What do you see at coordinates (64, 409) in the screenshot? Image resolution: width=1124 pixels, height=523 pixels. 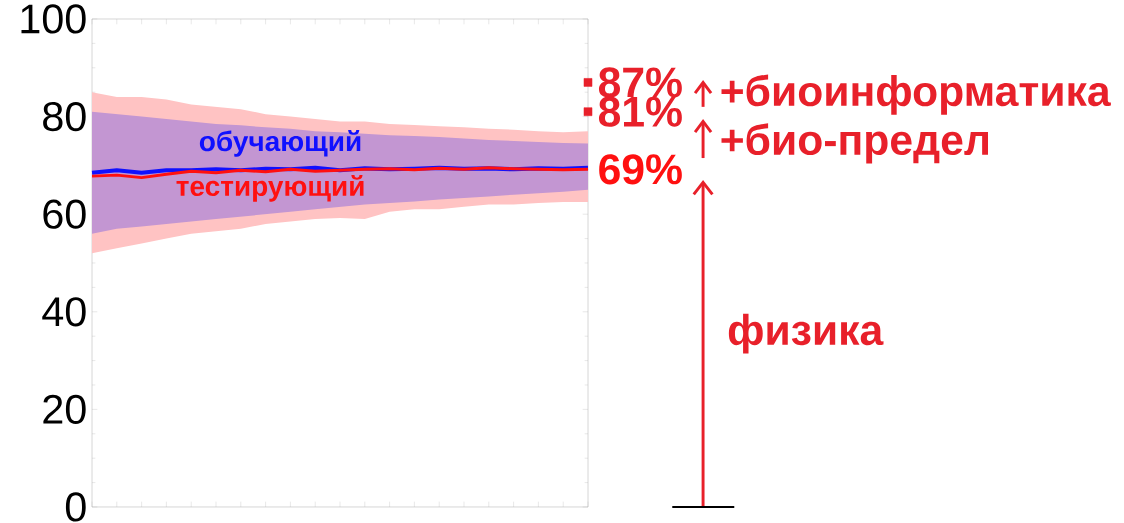 I see `y-tick-label: 20` at bounding box center [64, 409].